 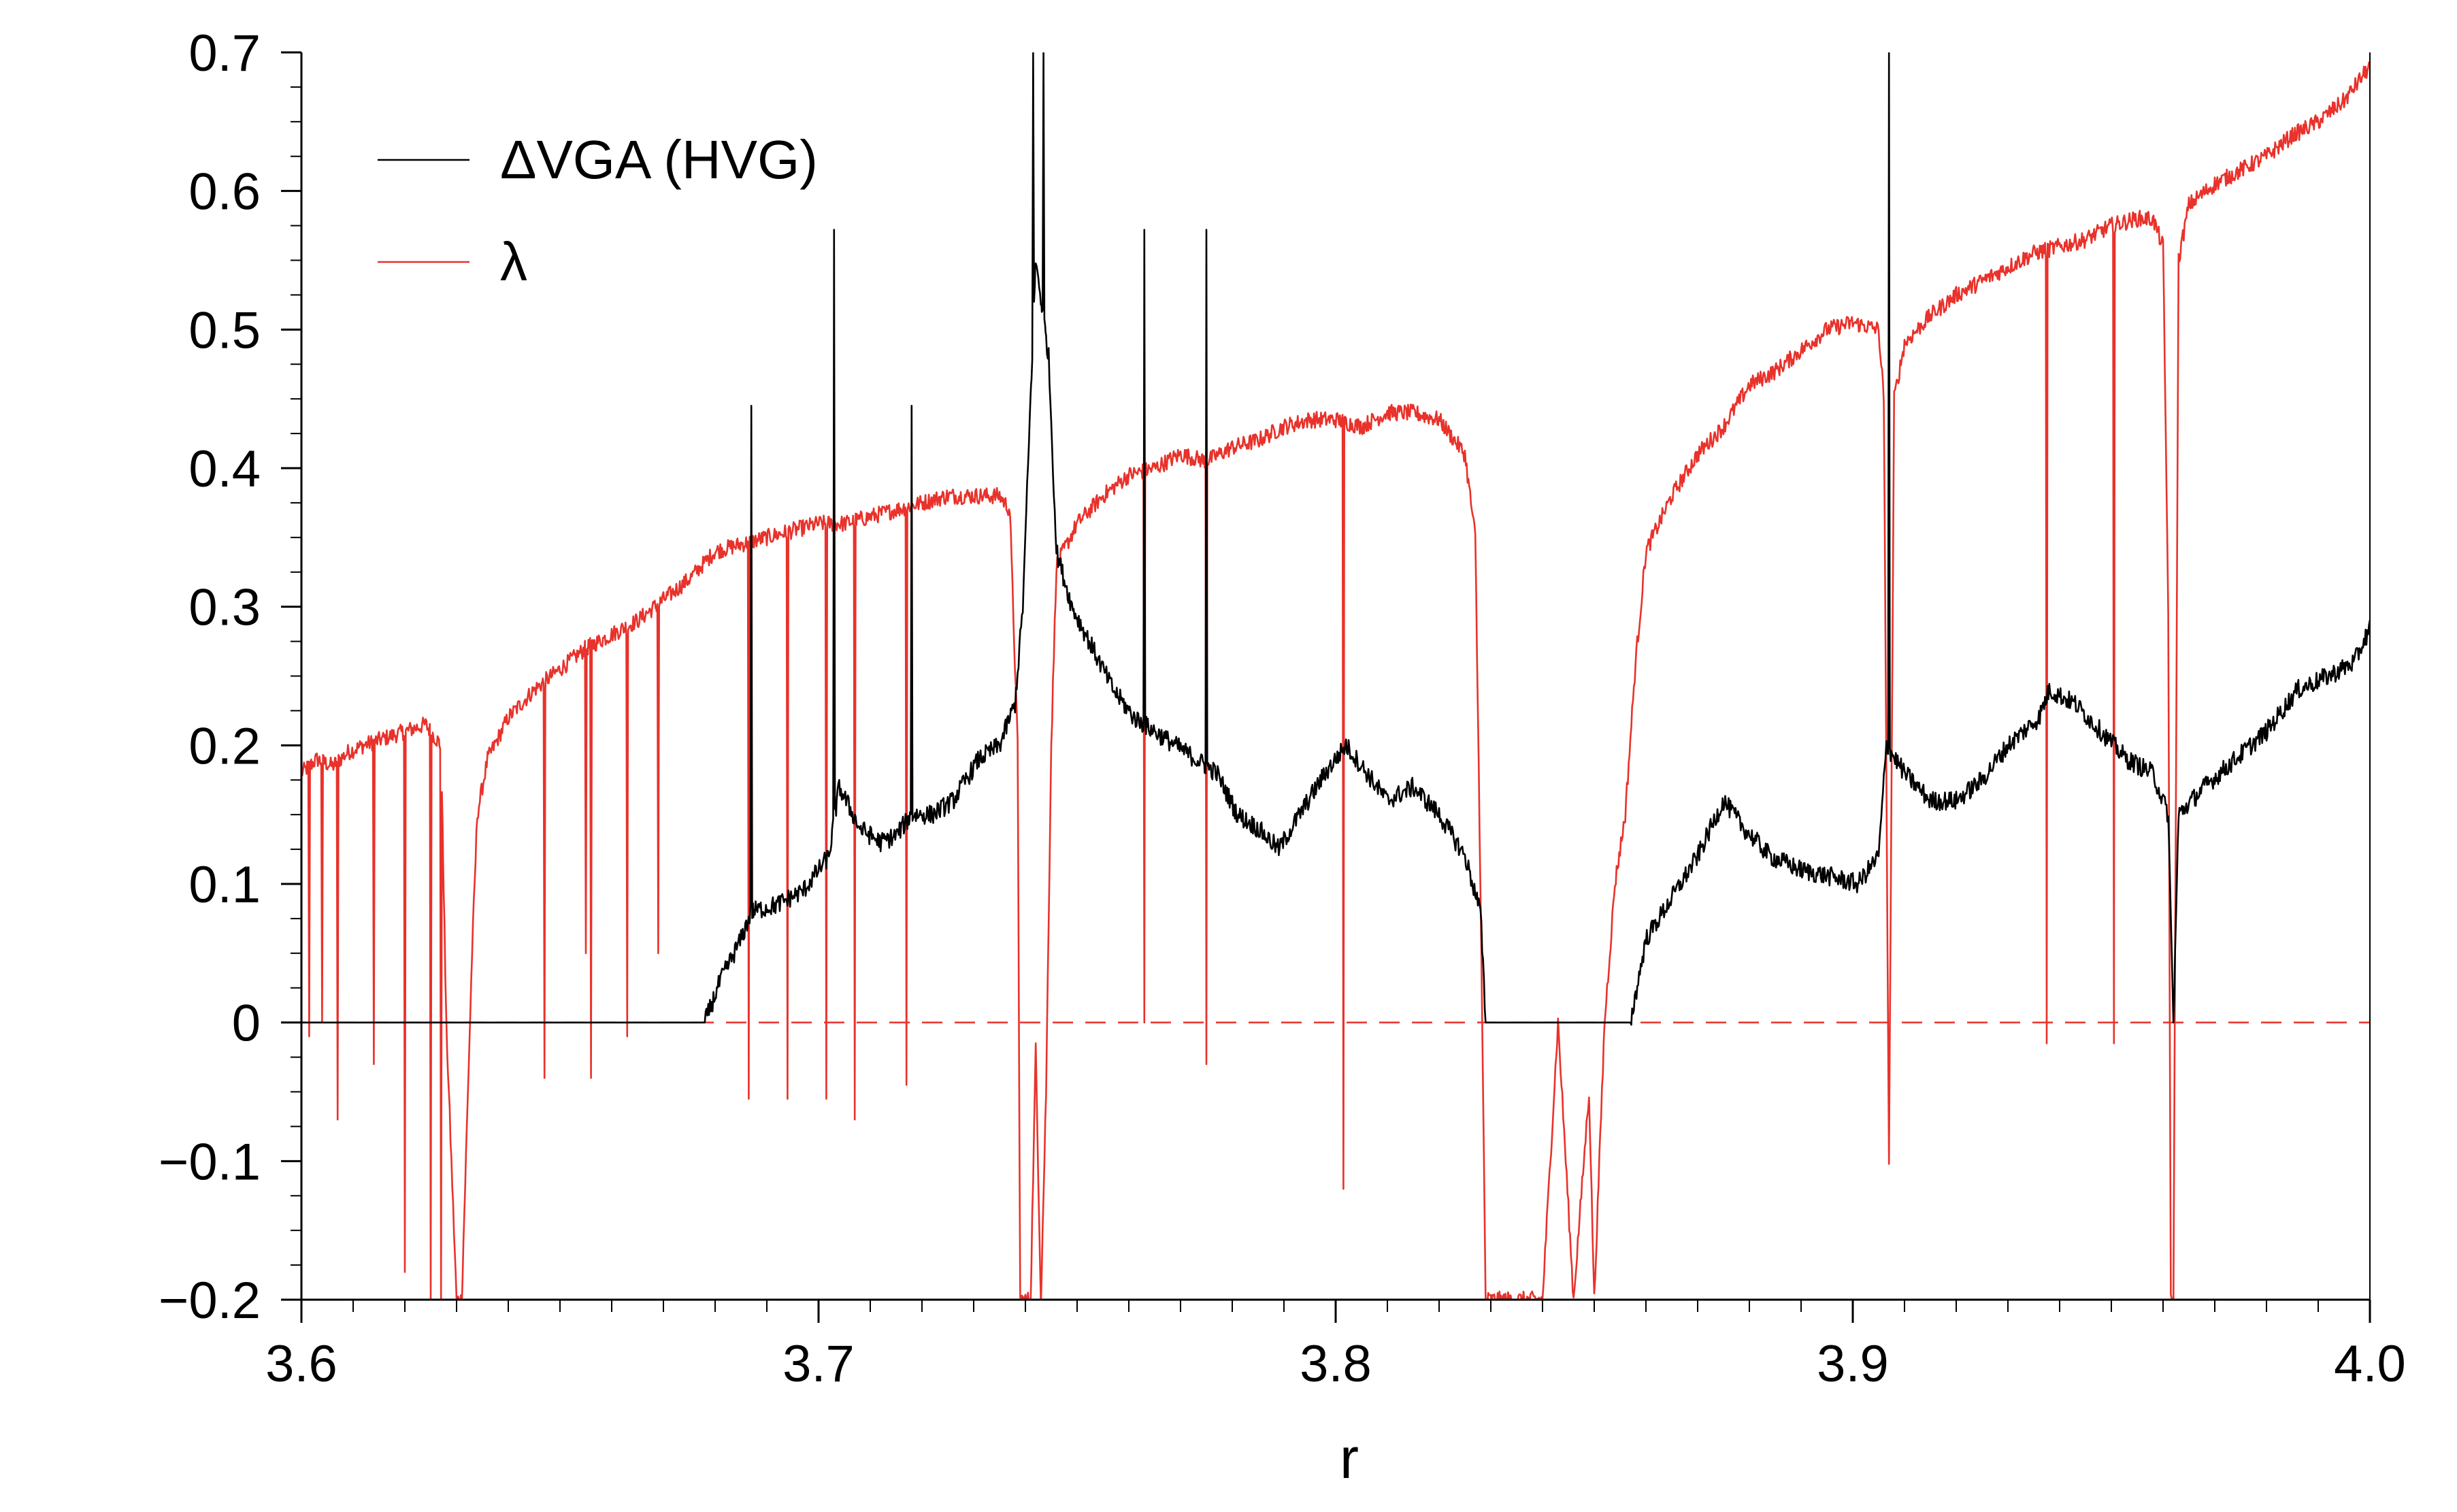 What do you see at coordinates (224, 885) in the screenshot?
I see `y-tick-label: 0.1` at bounding box center [224, 885].